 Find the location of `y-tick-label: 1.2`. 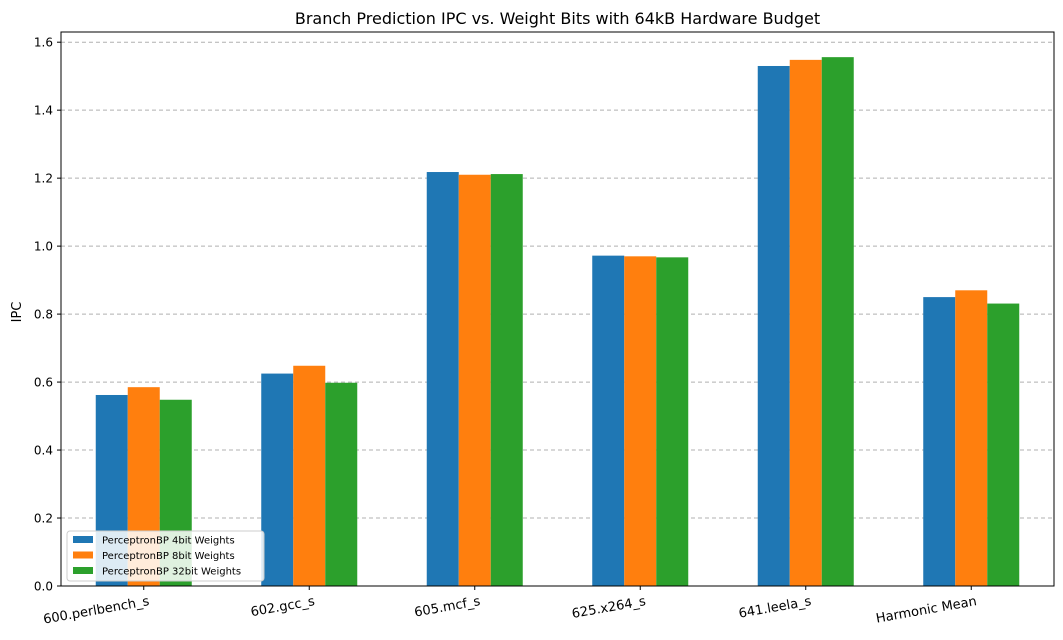

y-tick-label: 1.2 is located at coordinates (43, 179).